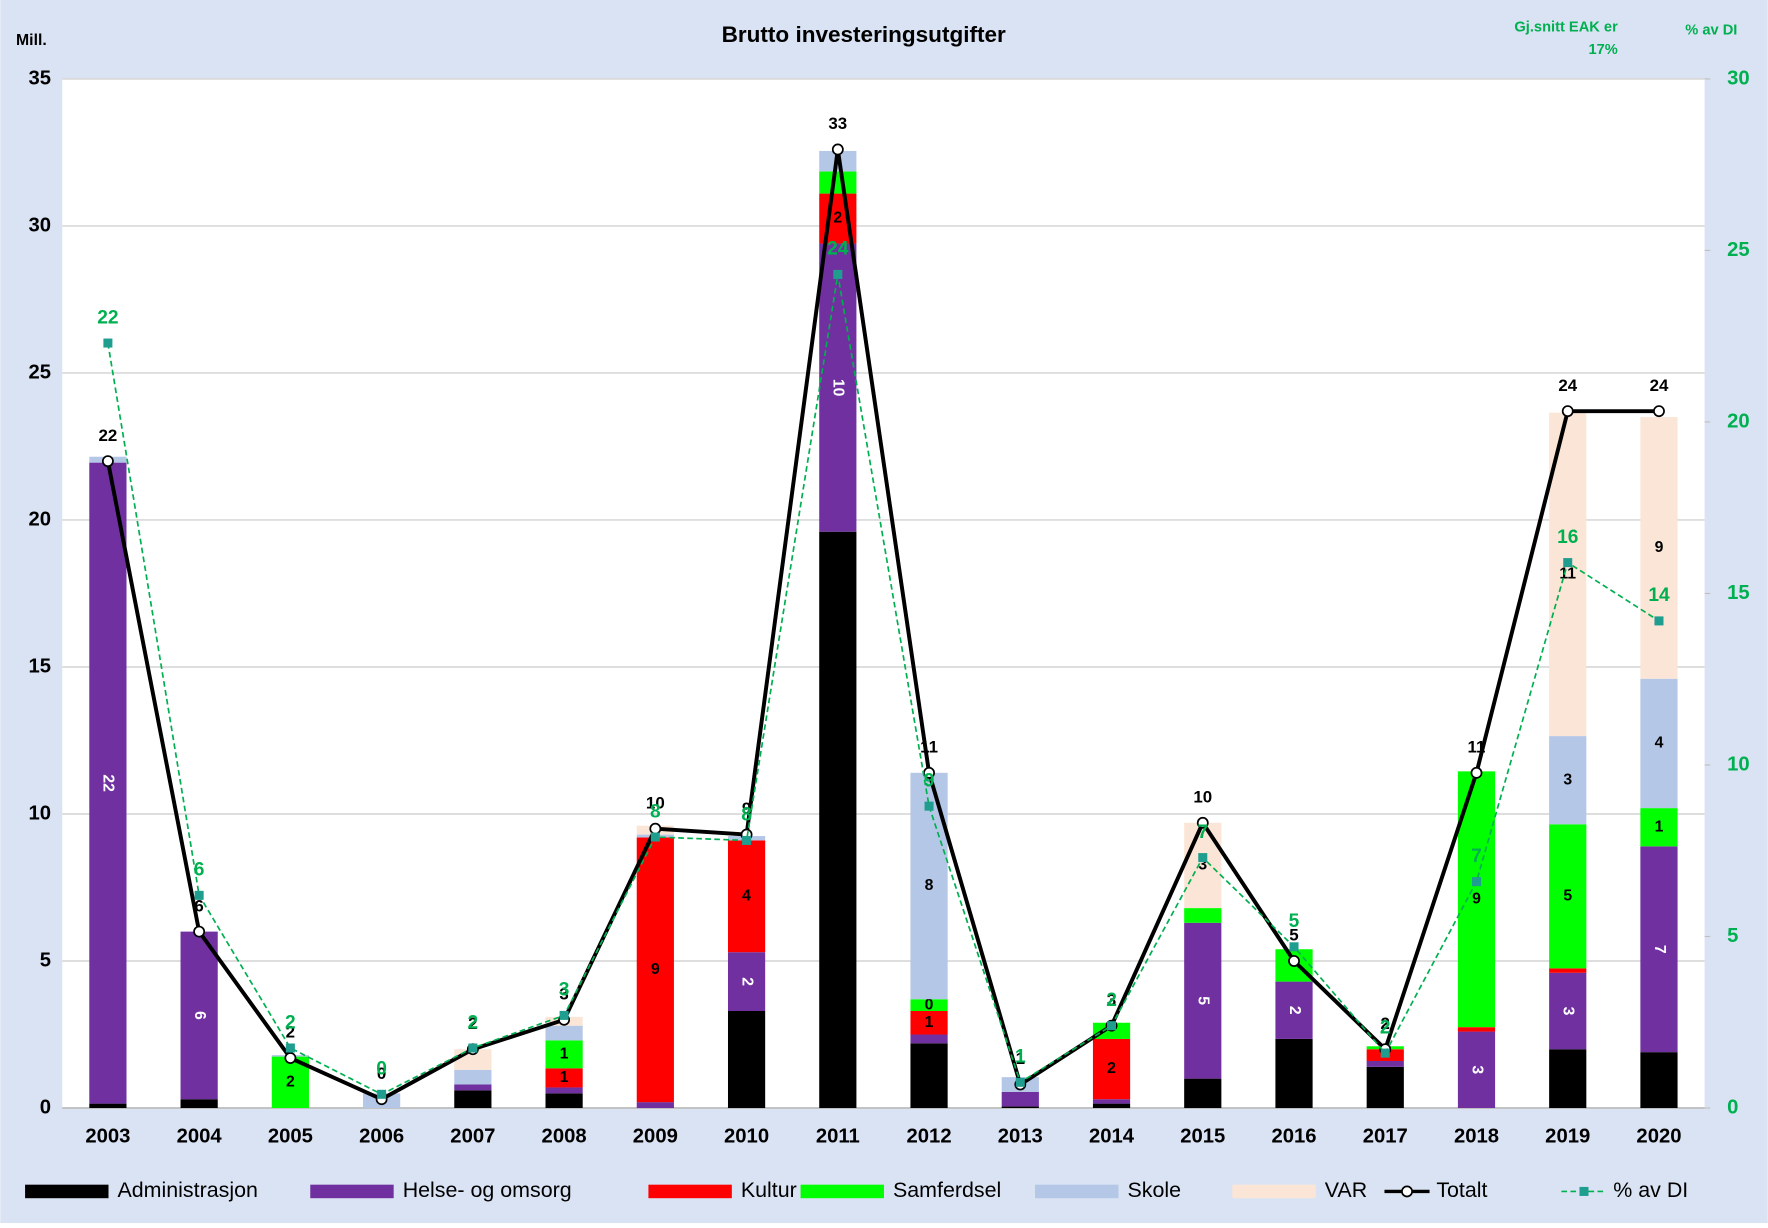 The image size is (1768, 1228). Describe the element at coordinates (39, 372) in the screenshot. I see `y-tick-label: 25` at that location.